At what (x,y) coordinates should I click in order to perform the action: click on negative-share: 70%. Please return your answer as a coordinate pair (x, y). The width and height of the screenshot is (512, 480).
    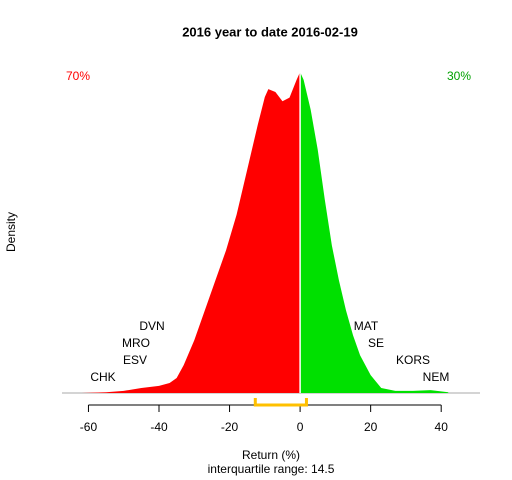
    Looking at the image, I should click on (78, 76).